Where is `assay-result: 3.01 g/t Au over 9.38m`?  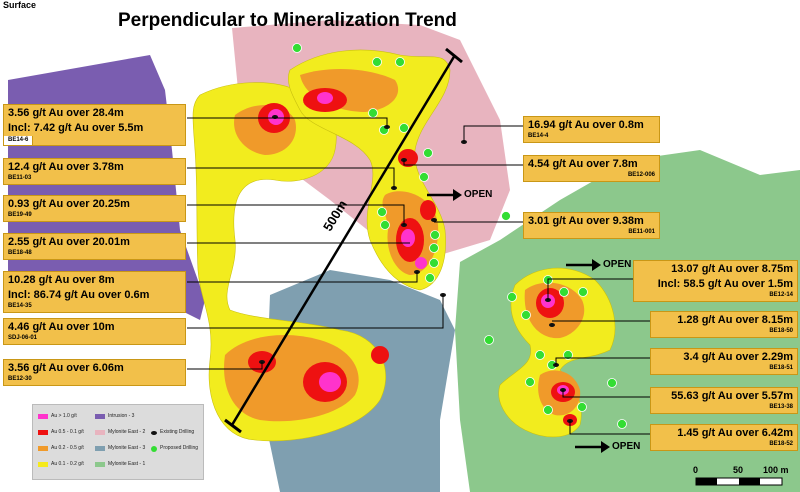 assay-result: 3.01 g/t Au over 9.38m is located at coordinates (586, 221).